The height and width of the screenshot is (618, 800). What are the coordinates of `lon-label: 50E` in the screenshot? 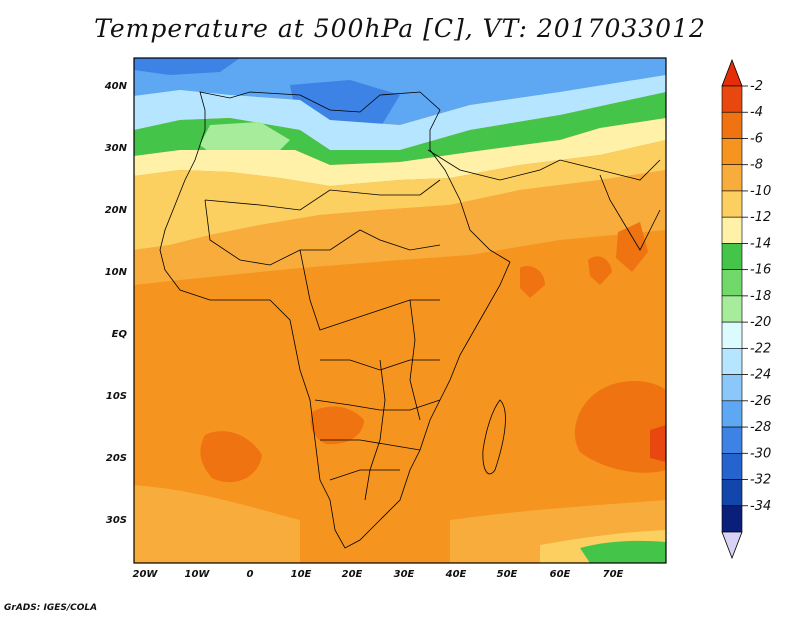 It's located at (507, 574).